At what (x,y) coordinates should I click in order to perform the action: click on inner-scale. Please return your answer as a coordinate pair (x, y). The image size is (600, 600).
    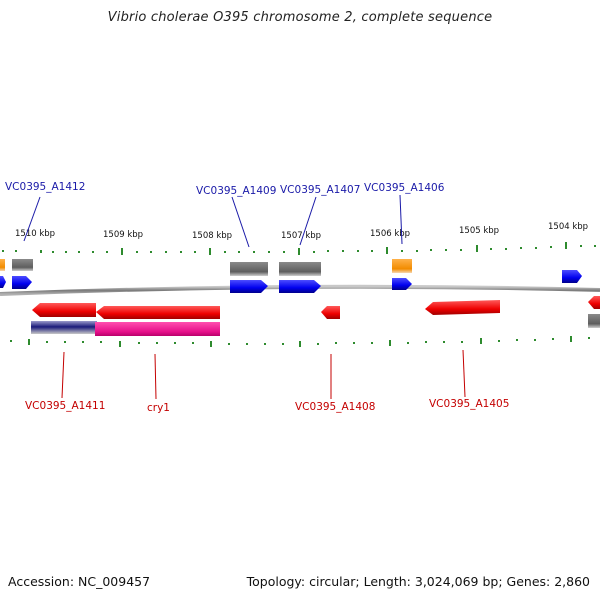
    Looking at the image, I should click on (300, 341).